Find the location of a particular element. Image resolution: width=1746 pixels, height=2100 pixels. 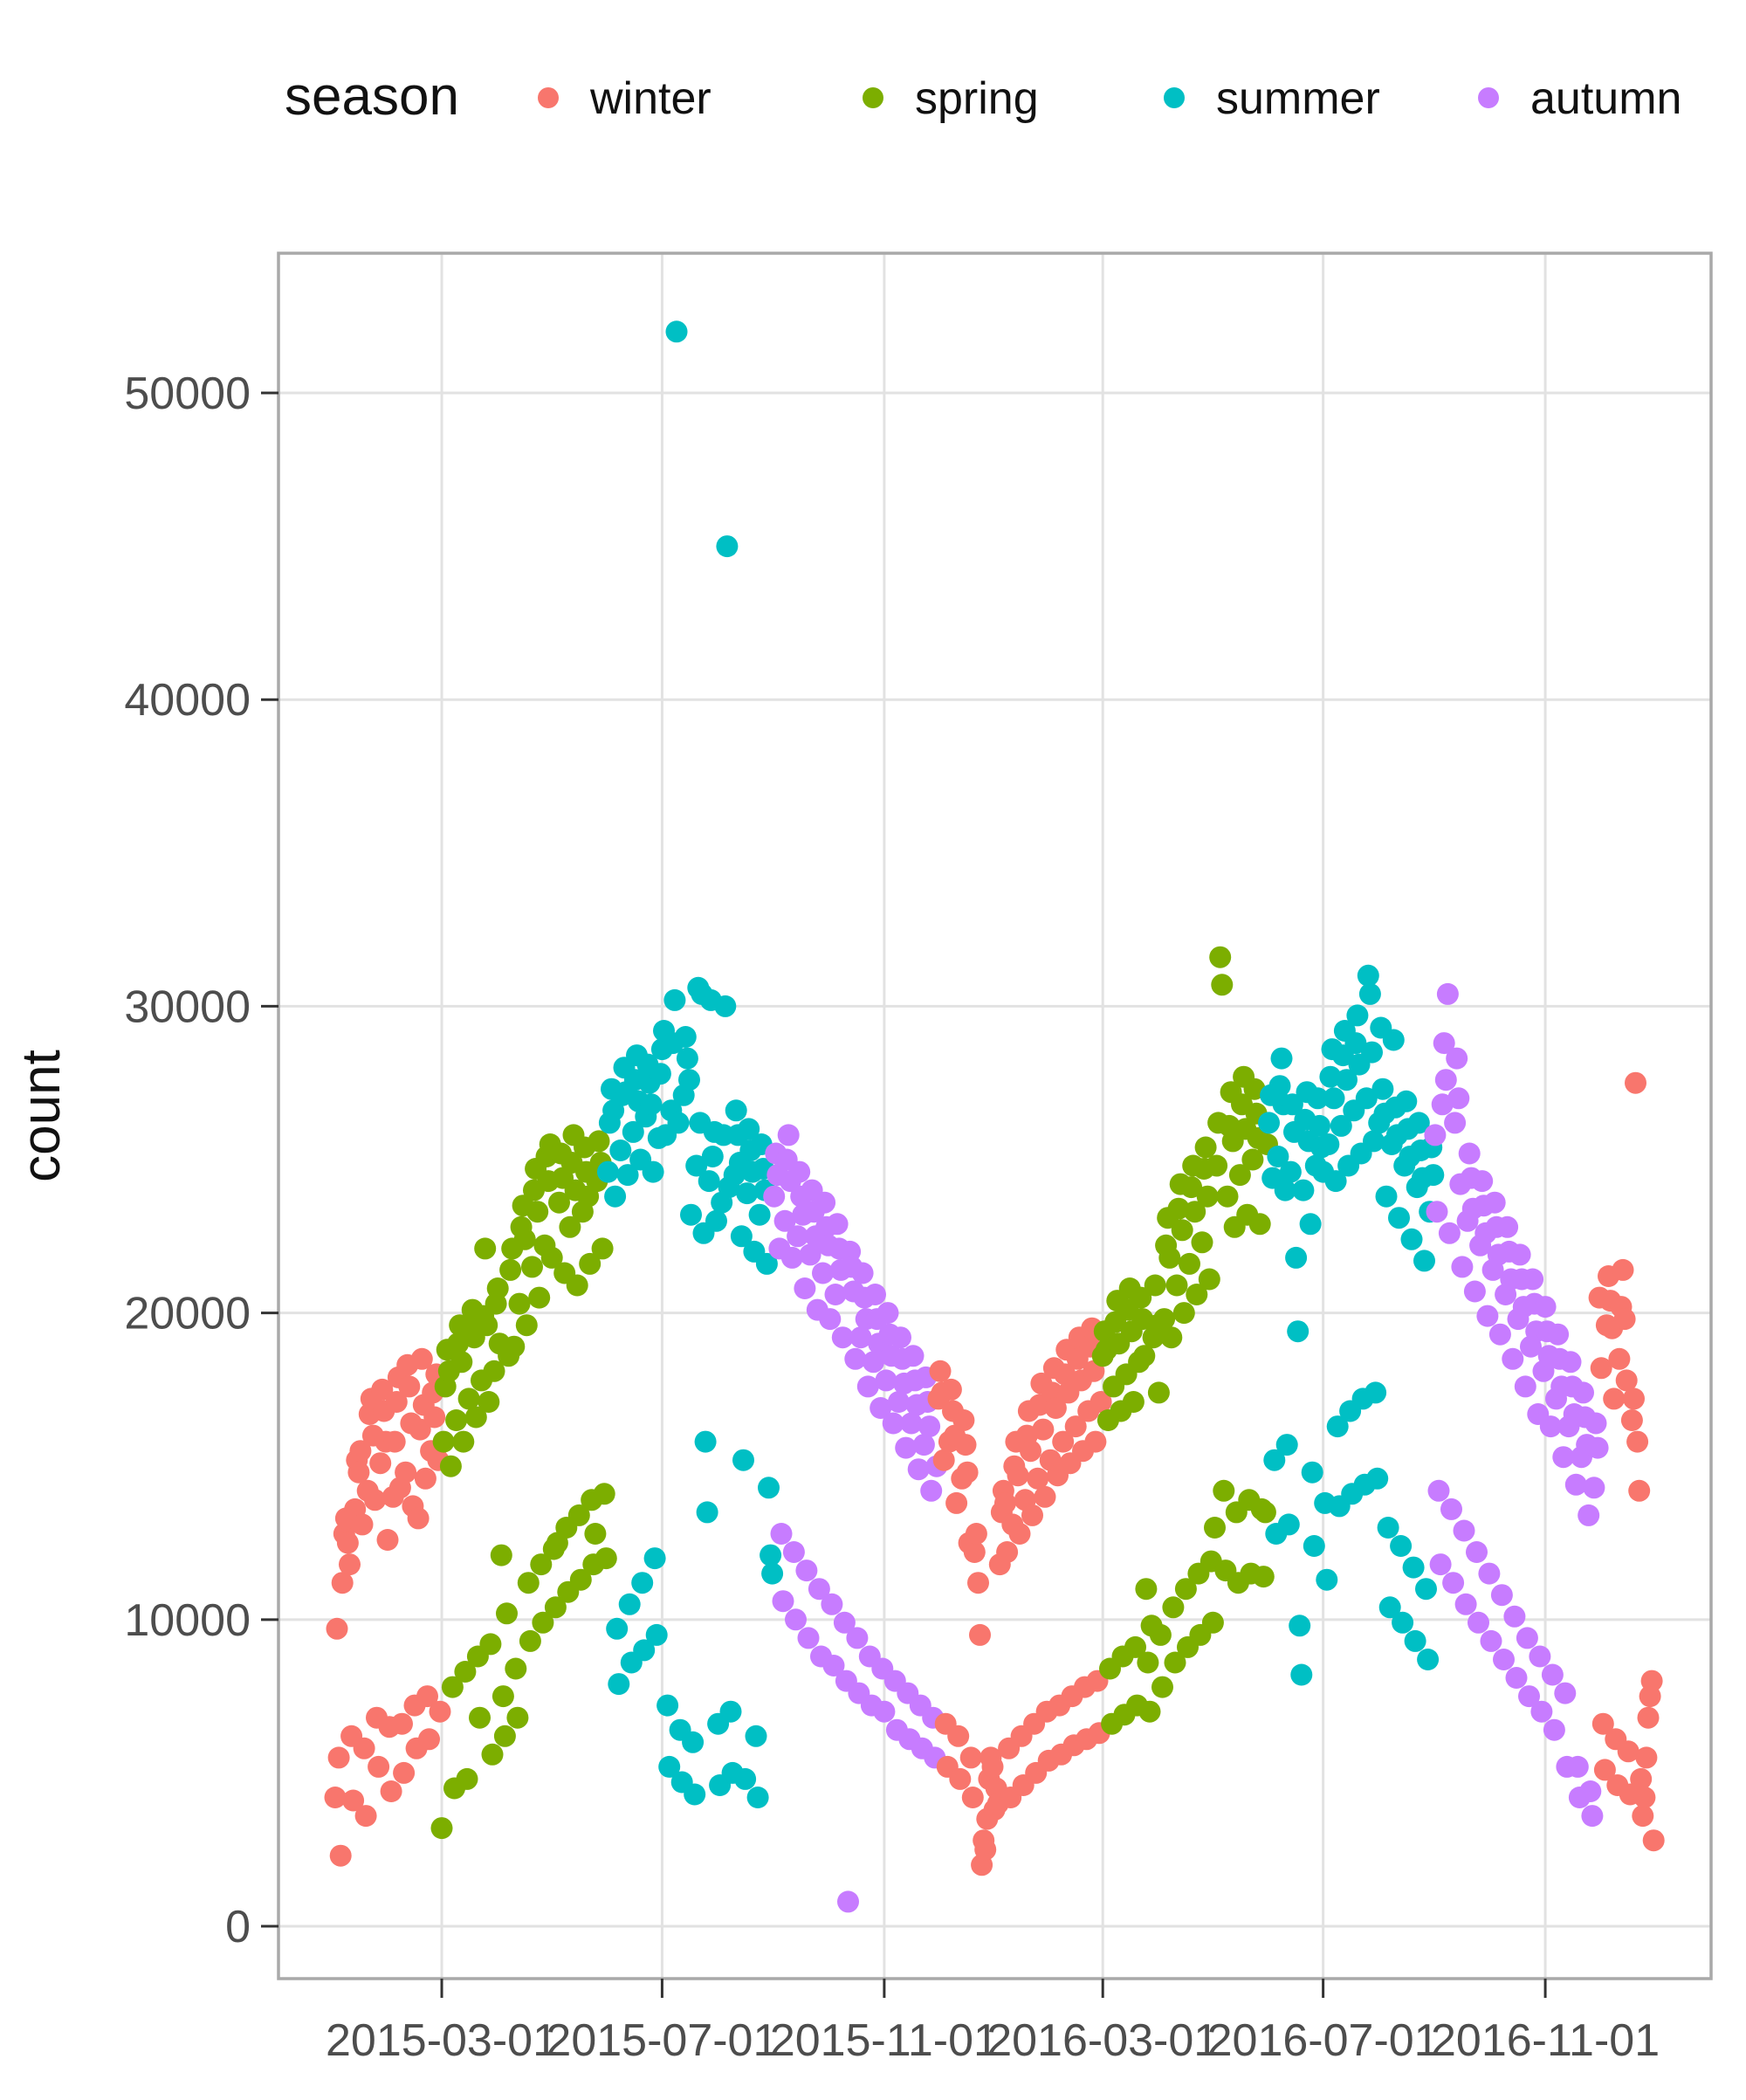

legend-key-spring-icon is located at coordinates (873, 97).